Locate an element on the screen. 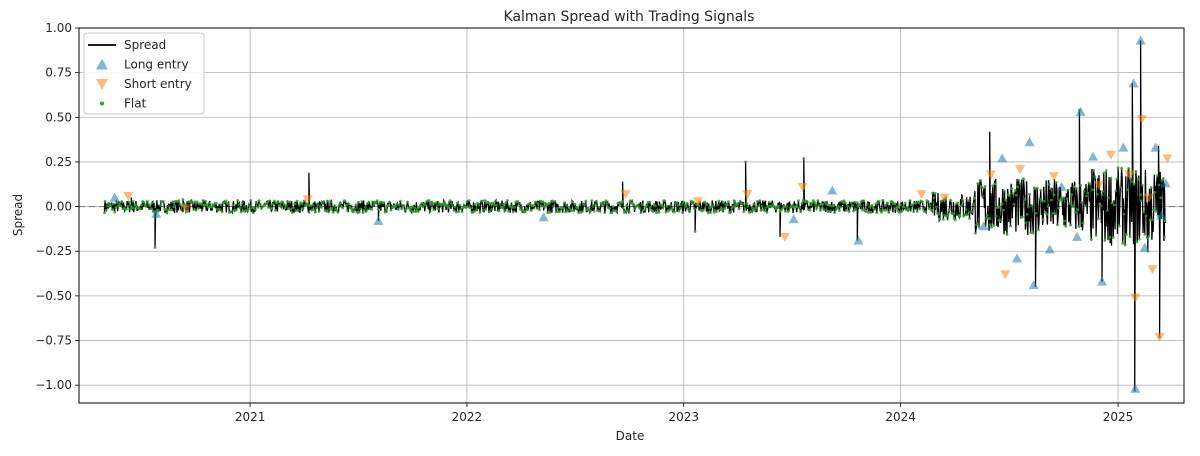 This screenshot has width=1200, height=456. y-tick-label: −0.75 is located at coordinates (53, 341).